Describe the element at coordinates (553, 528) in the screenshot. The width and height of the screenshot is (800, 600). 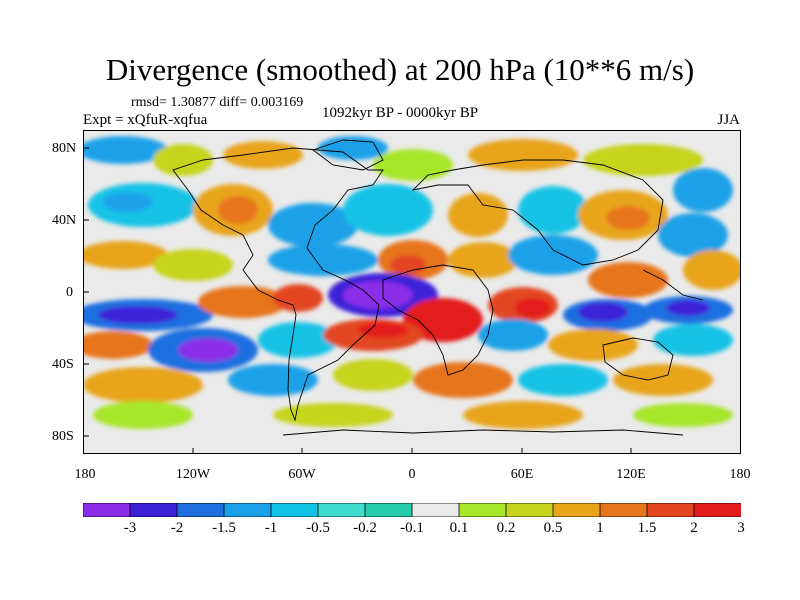
I see `colorbar-label: 0.5` at that location.